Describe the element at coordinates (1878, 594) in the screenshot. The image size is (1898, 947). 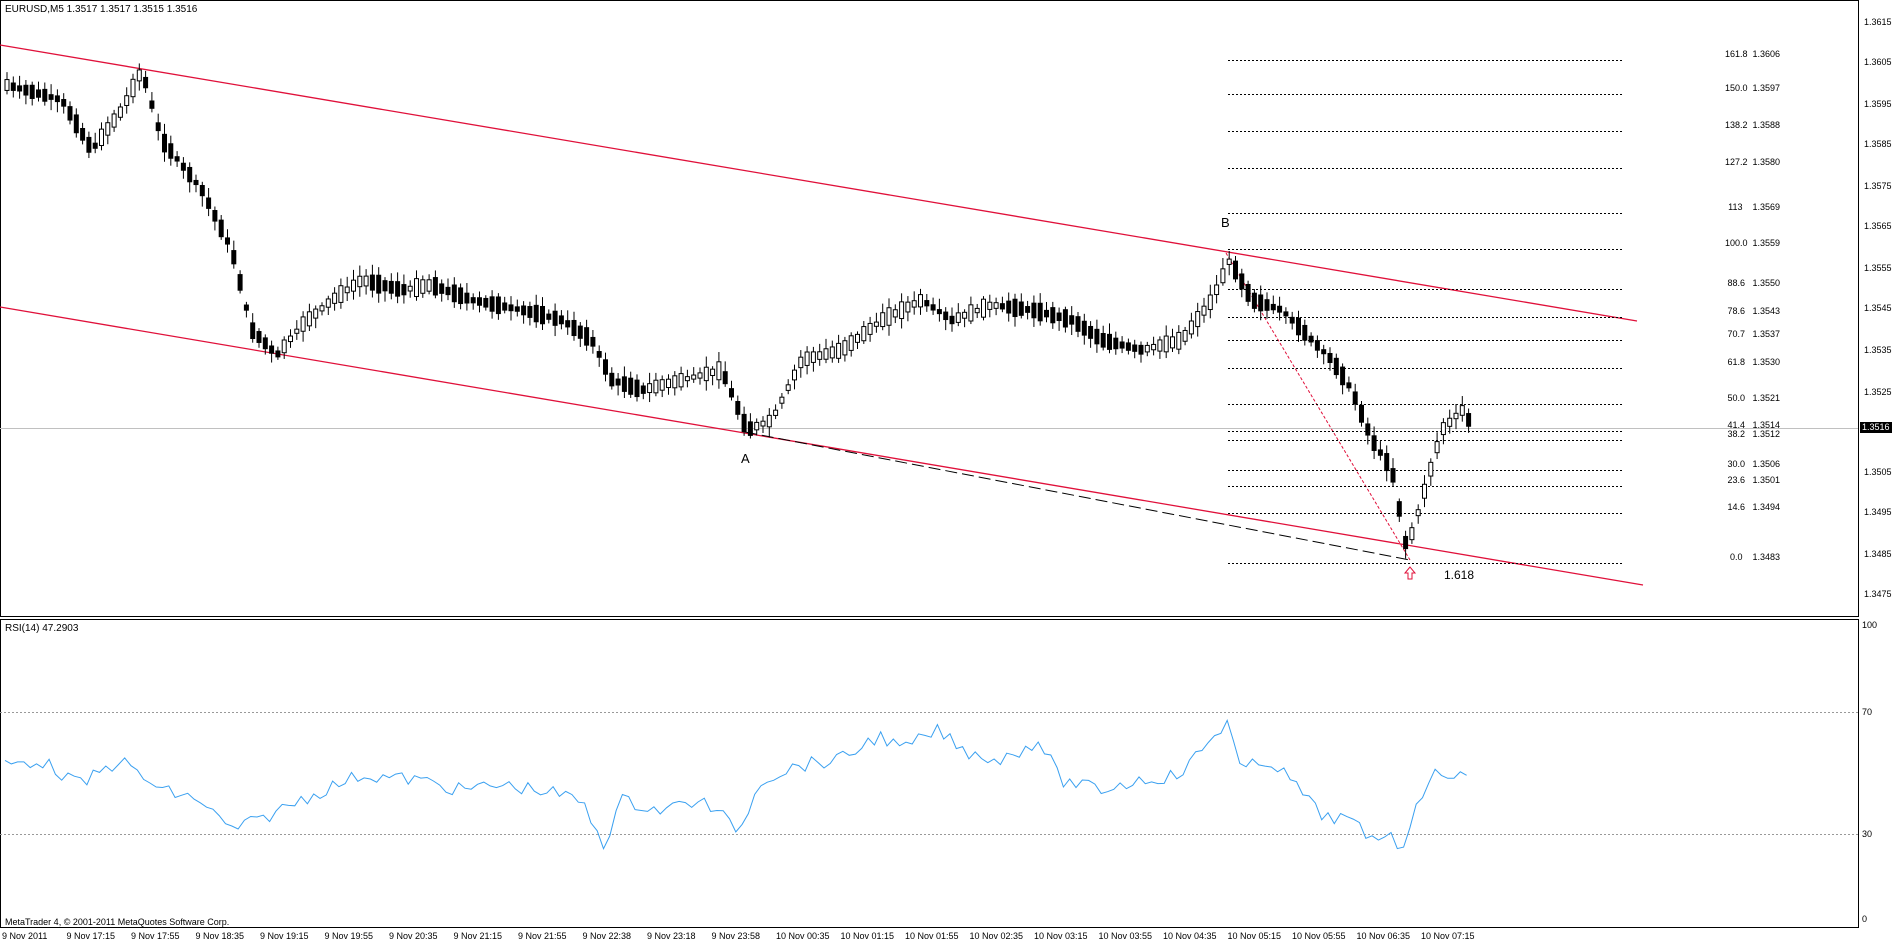
I see `price-axis-label: 1.3475` at that location.